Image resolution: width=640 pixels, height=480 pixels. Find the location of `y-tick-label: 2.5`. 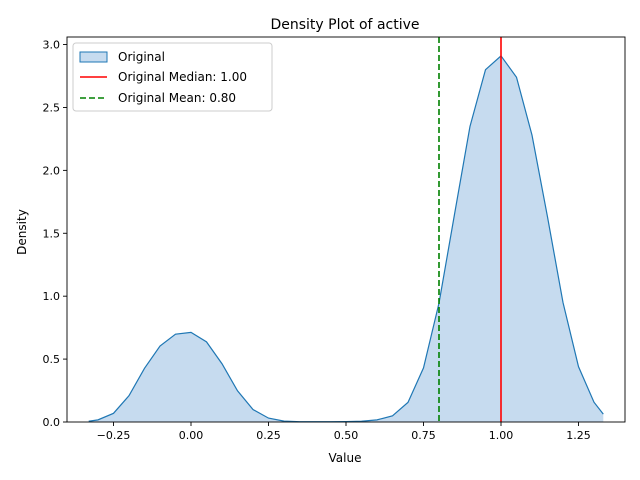

y-tick-label: 2.5 is located at coordinates (52, 107).